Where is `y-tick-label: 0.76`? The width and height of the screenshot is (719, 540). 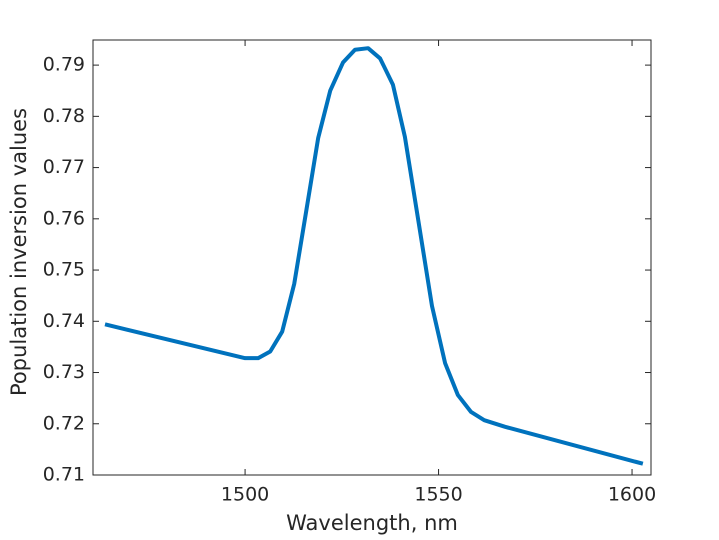 y-tick-label: 0.76 is located at coordinates (64, 218).